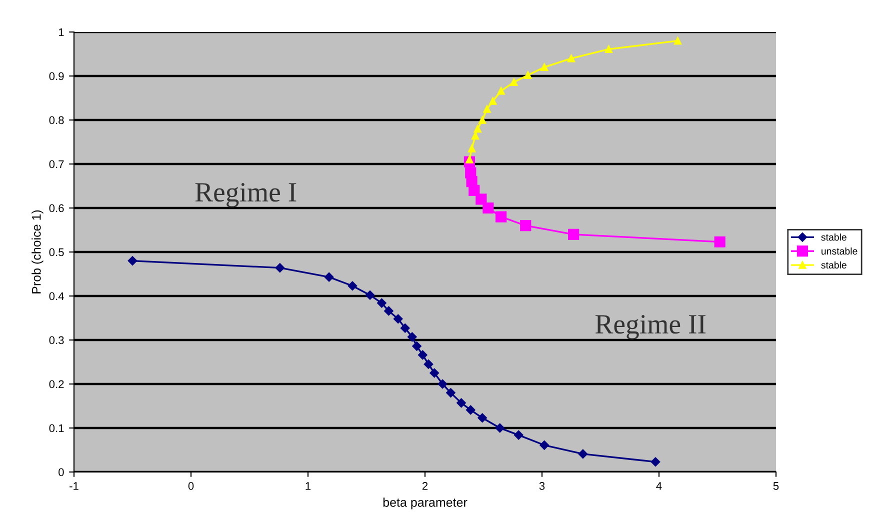 The width and height of the screenshot is (889, 532). What do you see at coordinates (56, 340) in the screenshot?
I see `y-tick-label: 0.3` at bounding box center [56, 340].